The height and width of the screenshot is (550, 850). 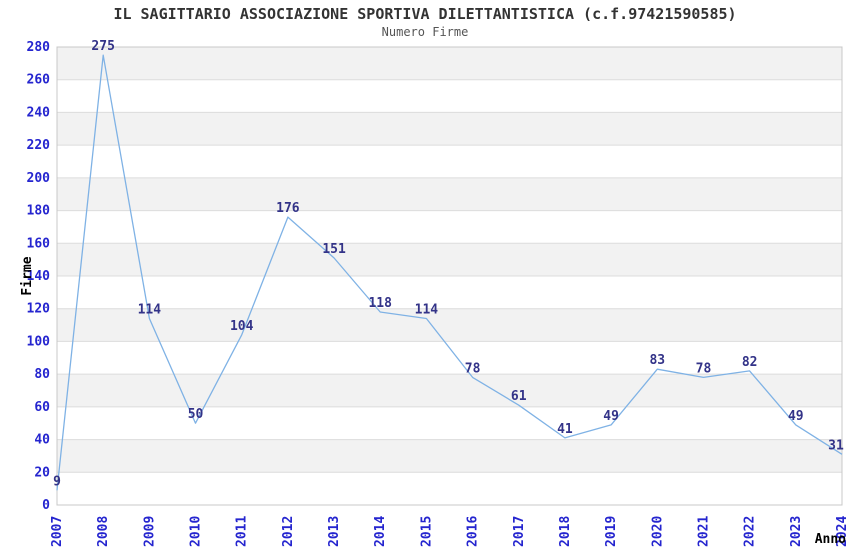 What do you see at coordinates (102, 46) in the screenshot?
I see `data-point-label: 275` at bounding box center [102, 46].